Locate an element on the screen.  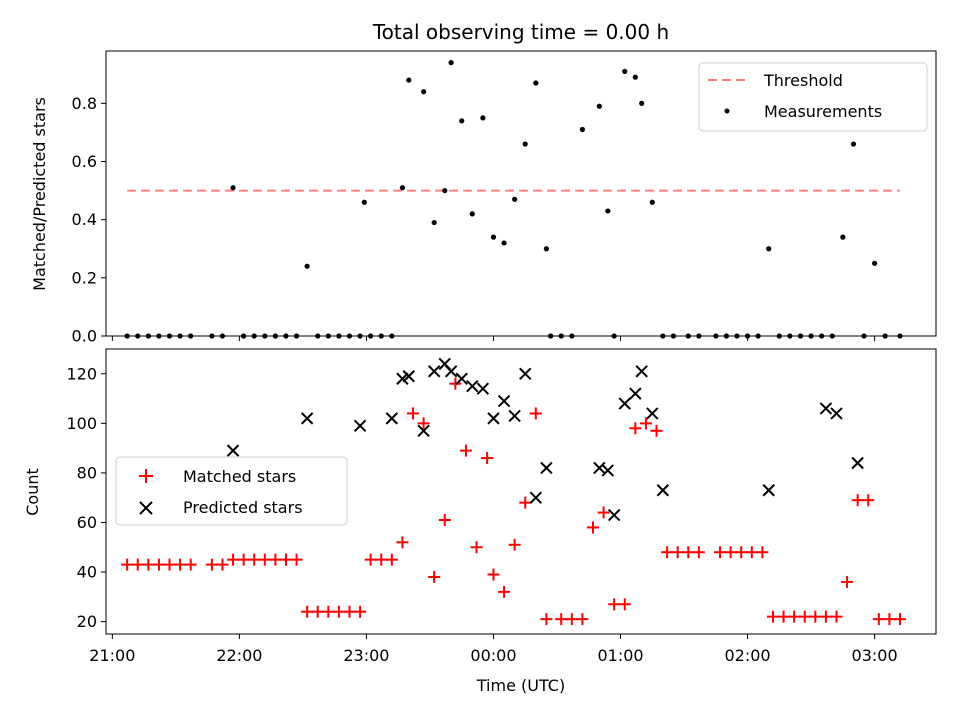
legend-top: Threshold Measurements is located at coordinates (813, 97).